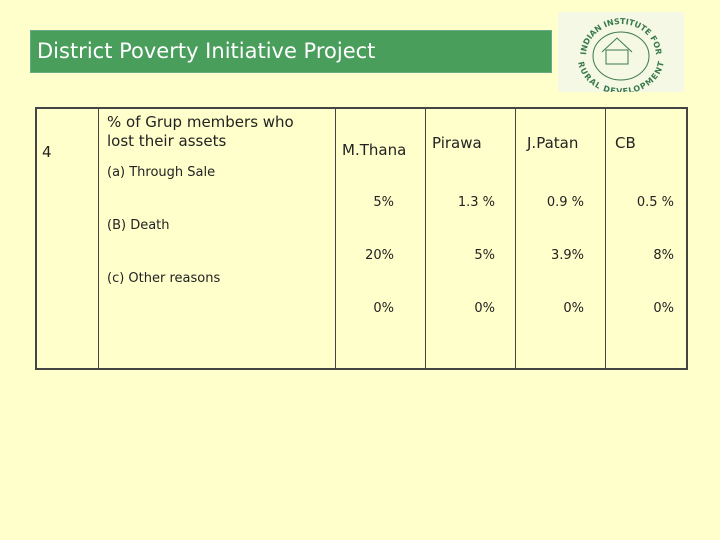 The image size is (720, 540). What do you see at coordinates (553, 143) in the screenshot?
I see `column-header: J.Patan` at bounding box center [553, 143].